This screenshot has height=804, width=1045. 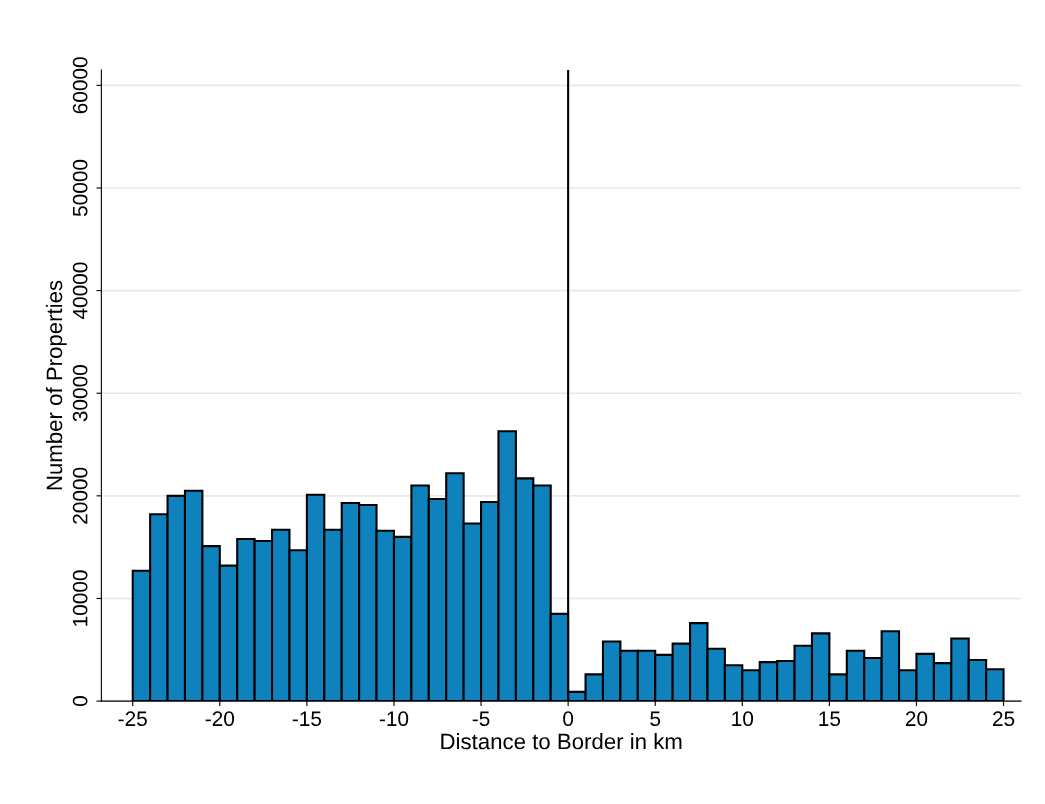 What do you see at coordinates (80, 701) in the screenshot?
I see `y-tick-label: 0` at bounding box center [80, 701].